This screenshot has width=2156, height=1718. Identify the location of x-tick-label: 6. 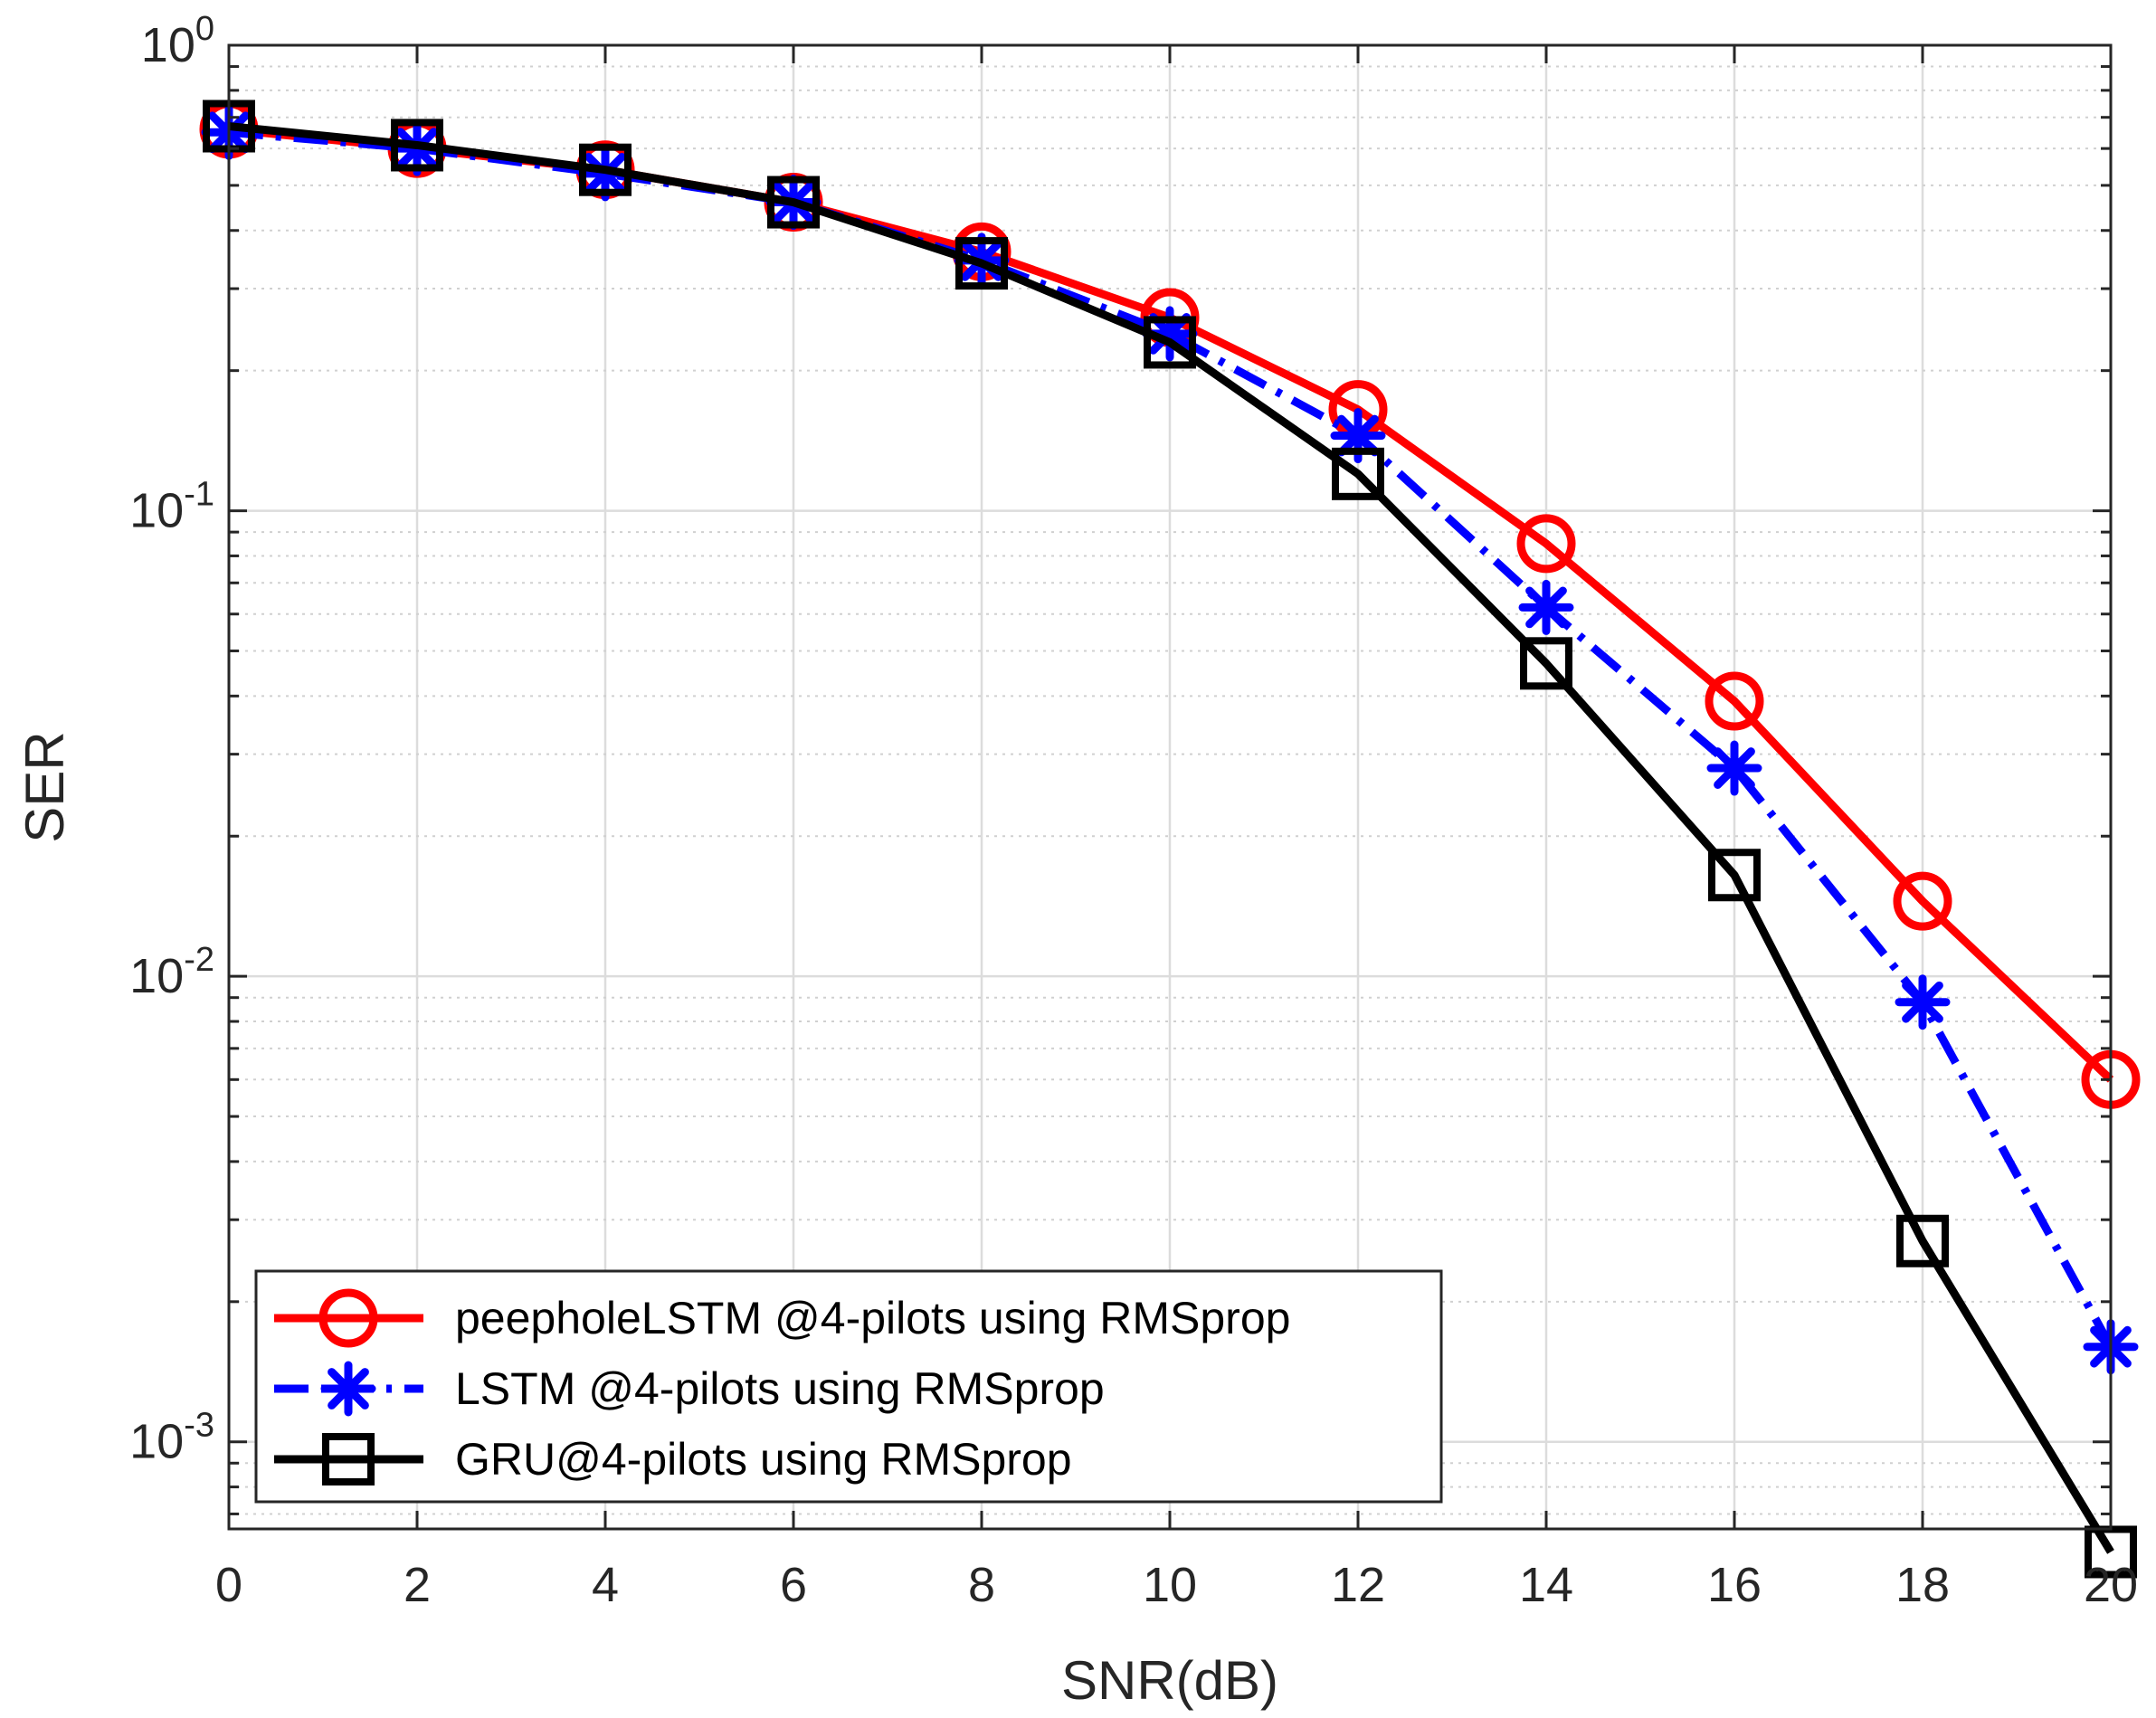
(793, 1585).